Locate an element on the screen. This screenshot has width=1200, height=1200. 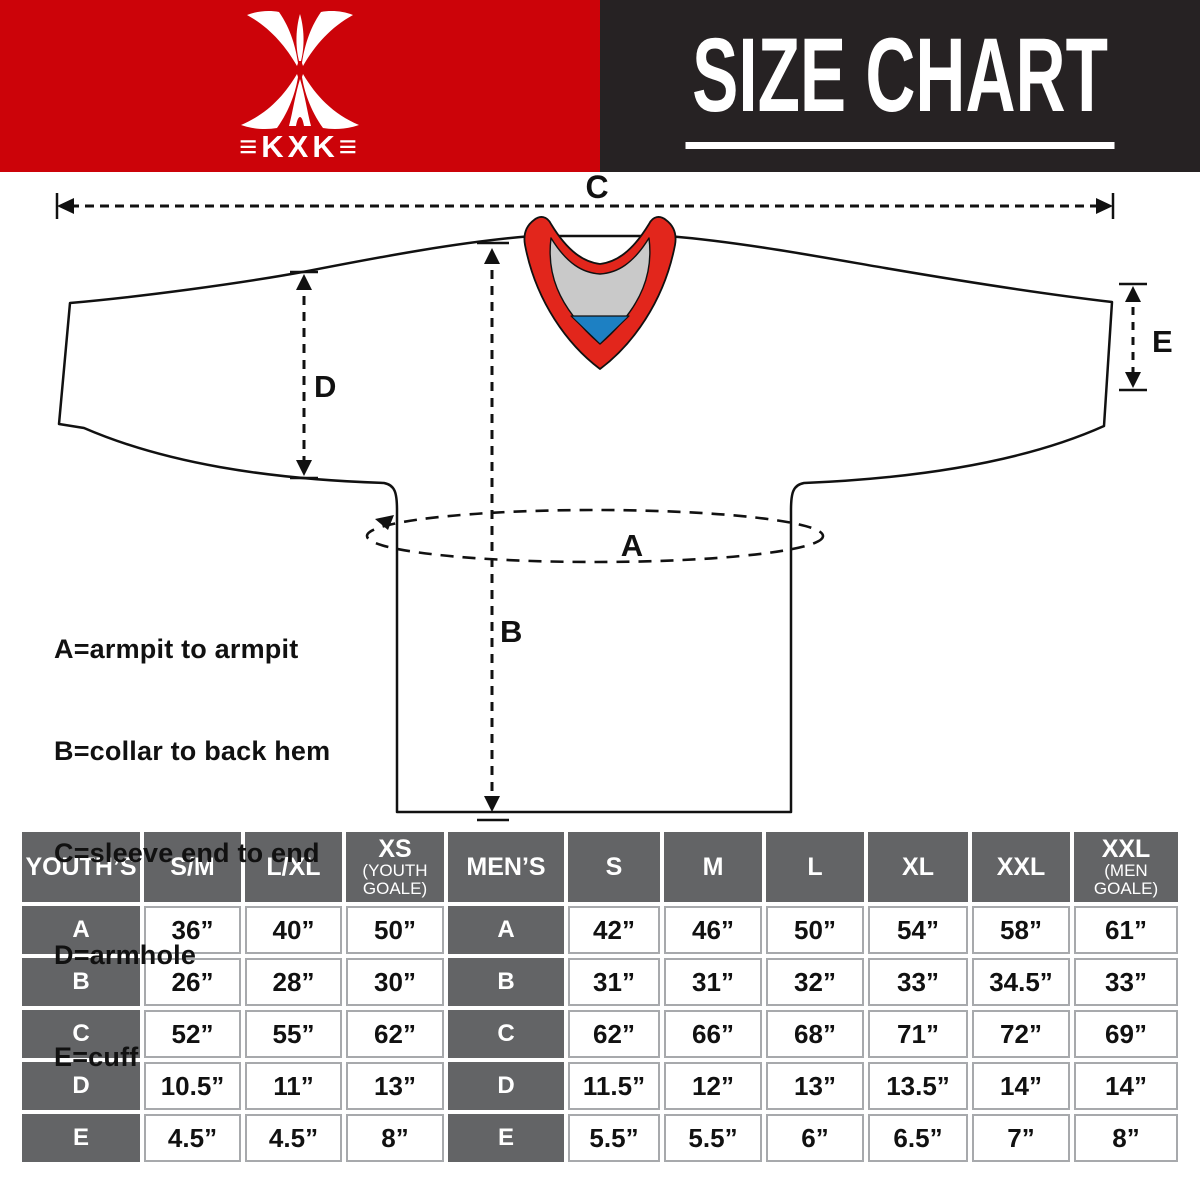
size-value: 6.5” is located at coordinates (918, 1138).